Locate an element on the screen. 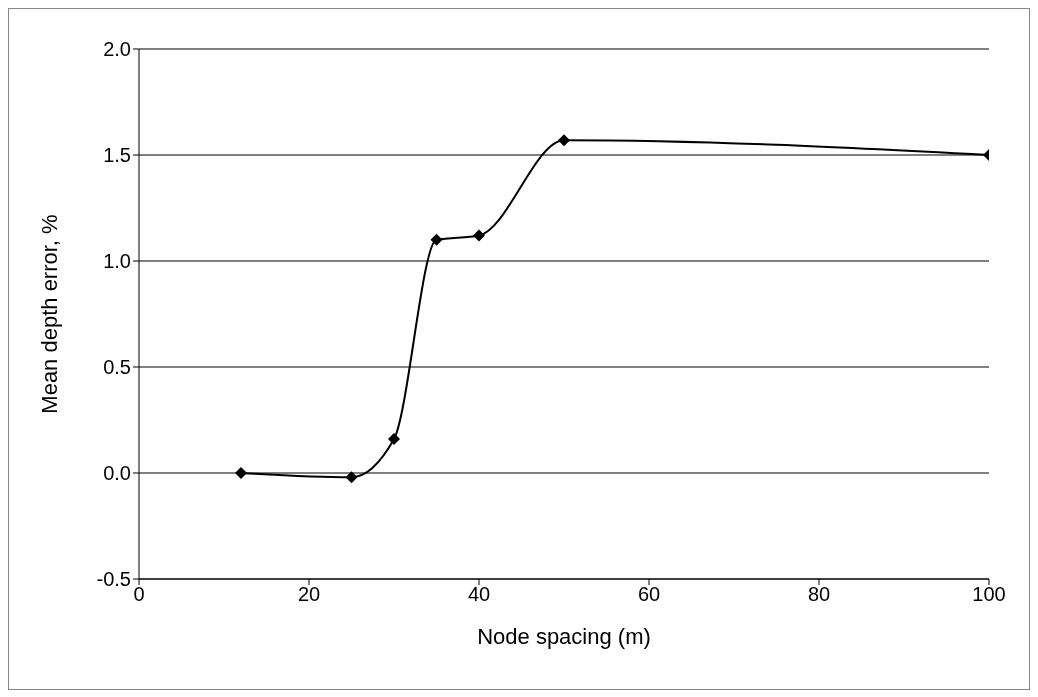 The image size is (1038, 697). y-axis-title: Mean depth error, % is located at coordinates (49, 314).